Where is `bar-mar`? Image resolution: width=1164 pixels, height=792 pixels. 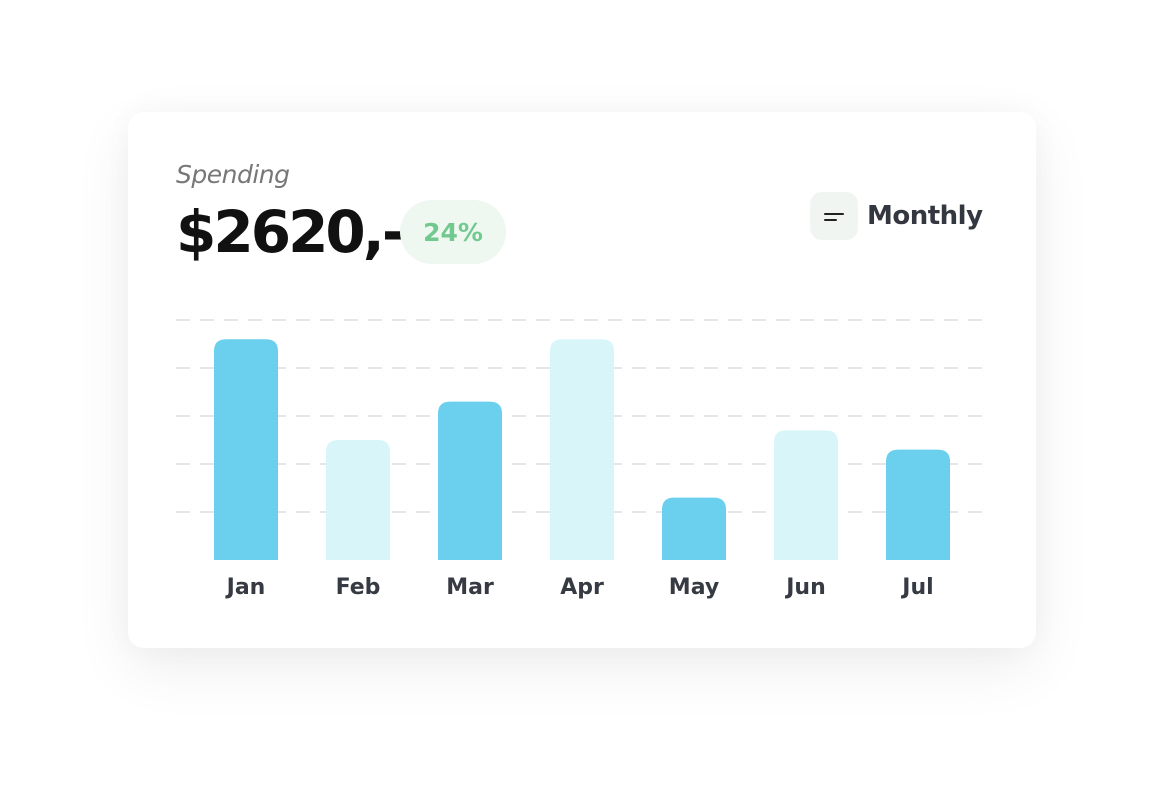 bar-mar is located at coordinates (470, 480).